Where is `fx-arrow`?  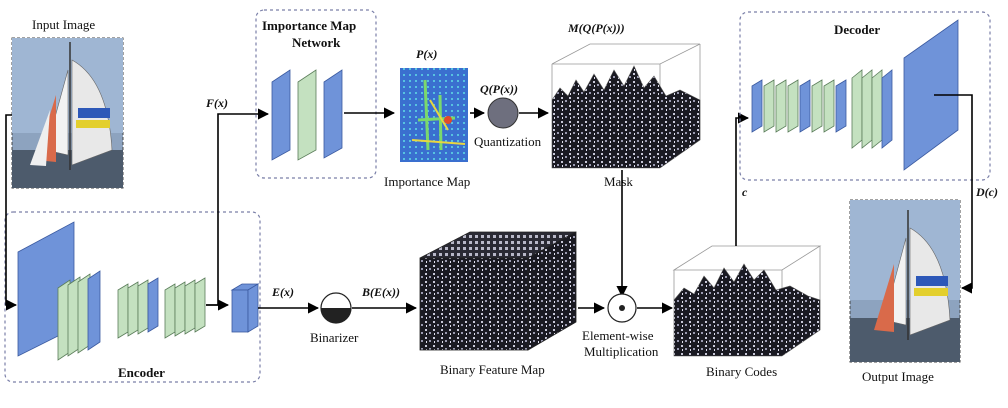 fx-arrow is located at coordinates (238, 207).